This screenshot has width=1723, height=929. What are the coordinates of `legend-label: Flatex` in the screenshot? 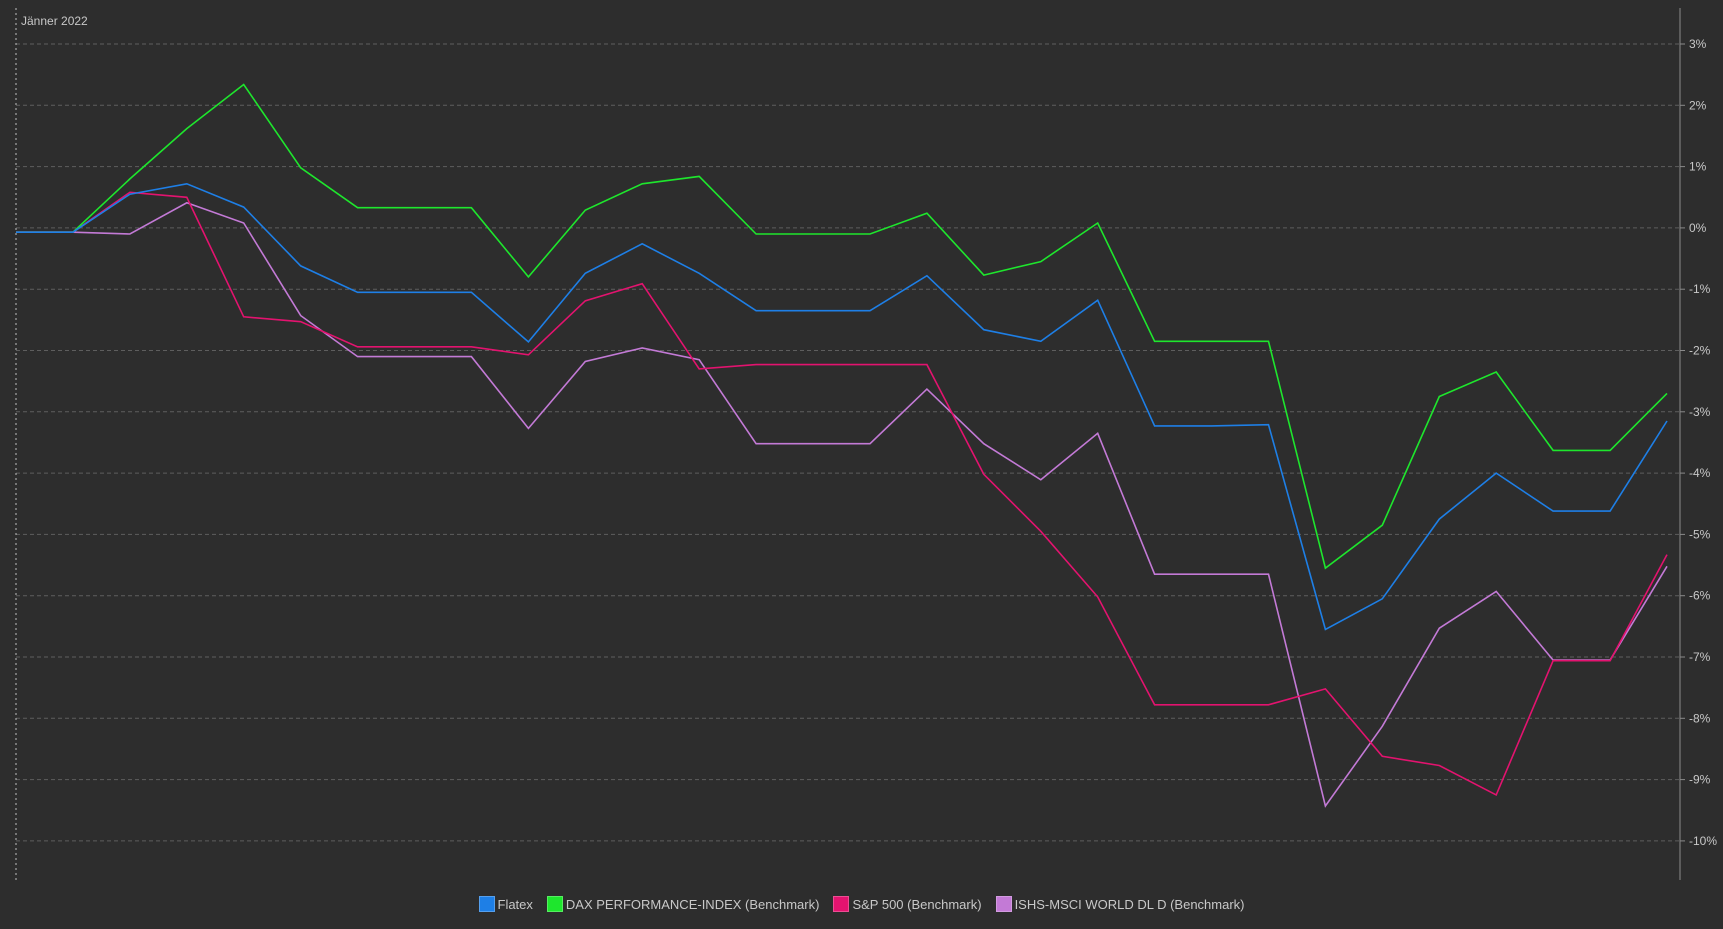 It's located at (515, 904).